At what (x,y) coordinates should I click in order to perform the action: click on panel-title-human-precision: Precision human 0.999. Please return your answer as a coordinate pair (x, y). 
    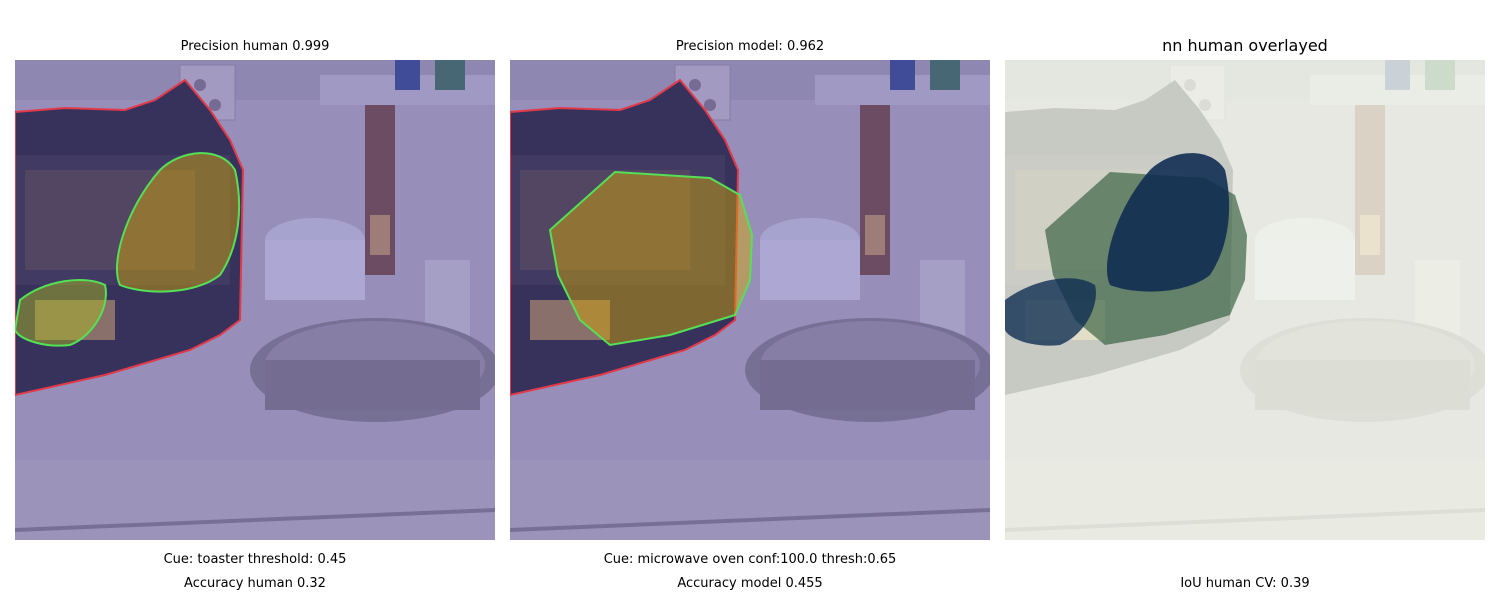
    Looking at the image, I should click on (255, 46).